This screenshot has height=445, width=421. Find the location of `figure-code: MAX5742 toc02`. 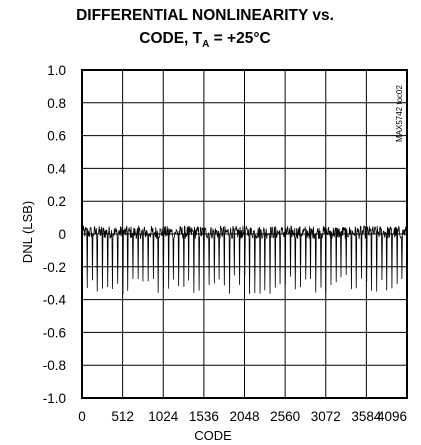

figure-code: MAX5742 toc02 is located at coordinates (399, 113).